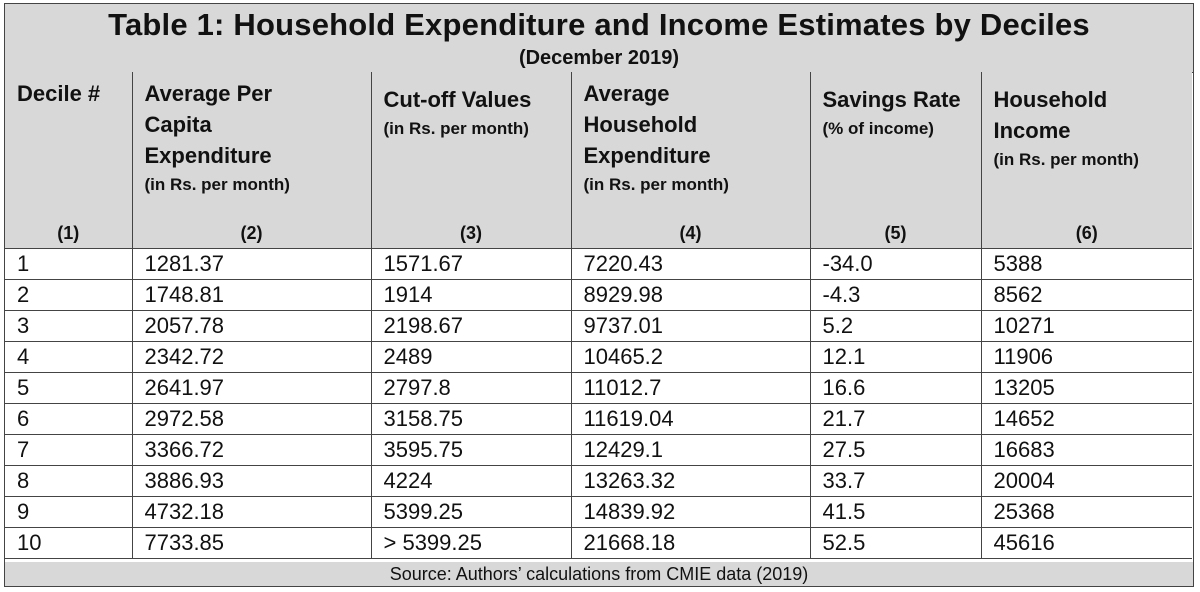  What do you see at coordinates (471, 264) in the screenshot?
I see `cutoff-value-cell: 1571.67` at bounding box center [471, 264].